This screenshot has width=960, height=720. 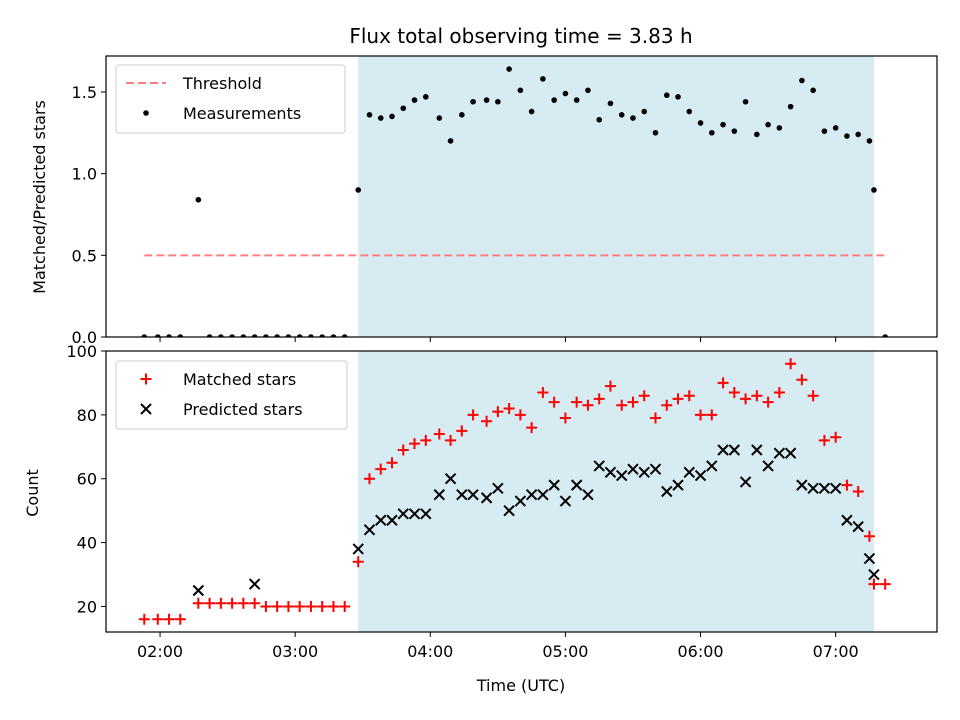 What do you see at coordinates (231, 395) in the screenshot?
I see `legend: Matched stars Predicted stars` at bounding box center [231, 395].